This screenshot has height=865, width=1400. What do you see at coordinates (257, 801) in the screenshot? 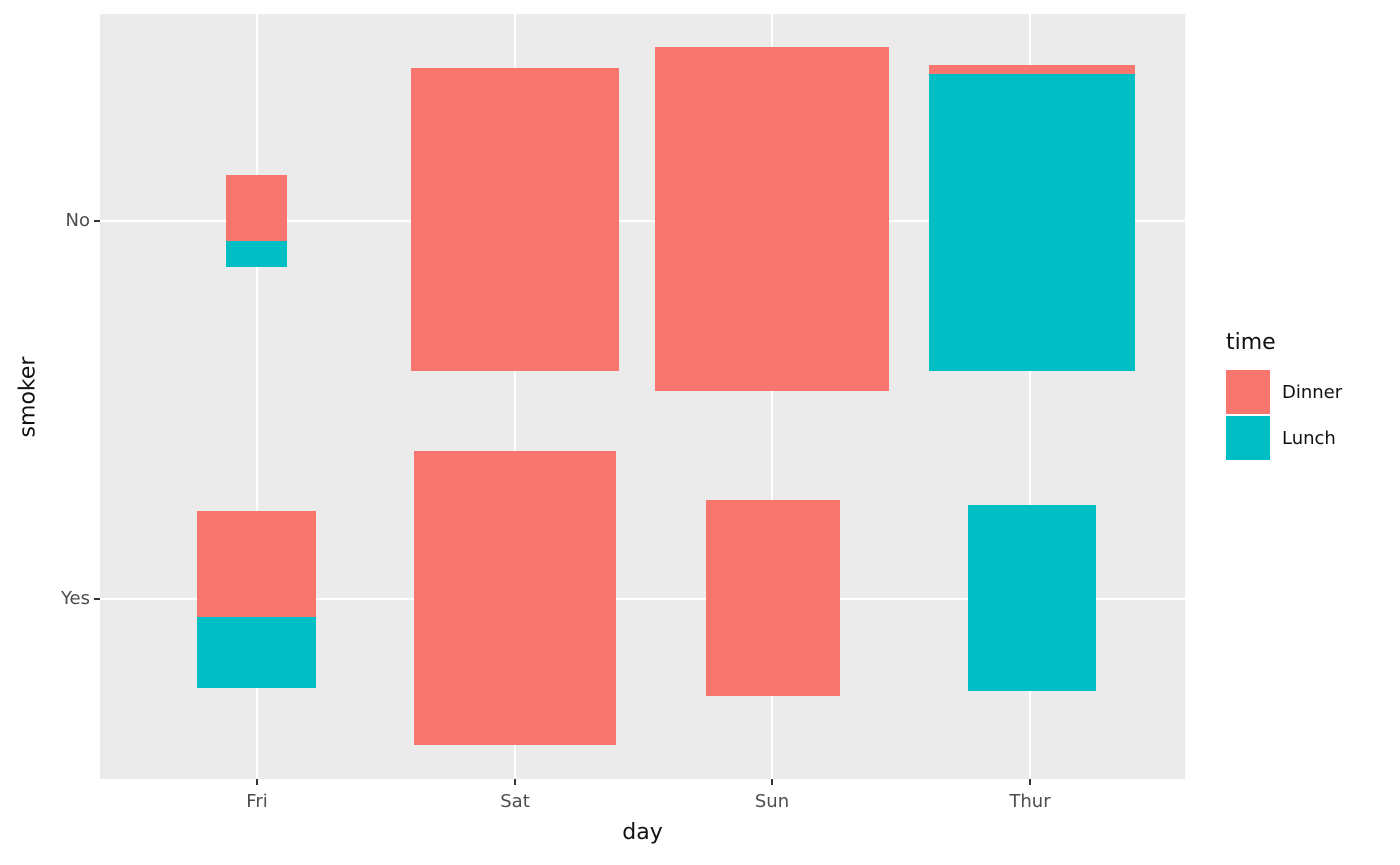
I see `x-tick-label-fri: Fri` at bounding box center [257, 801].